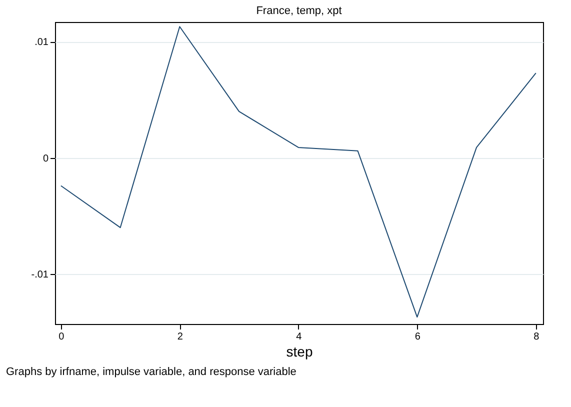 This screenshot has height=407, width=571. I want to click on y-tick-label: 0, so click(45, 158).